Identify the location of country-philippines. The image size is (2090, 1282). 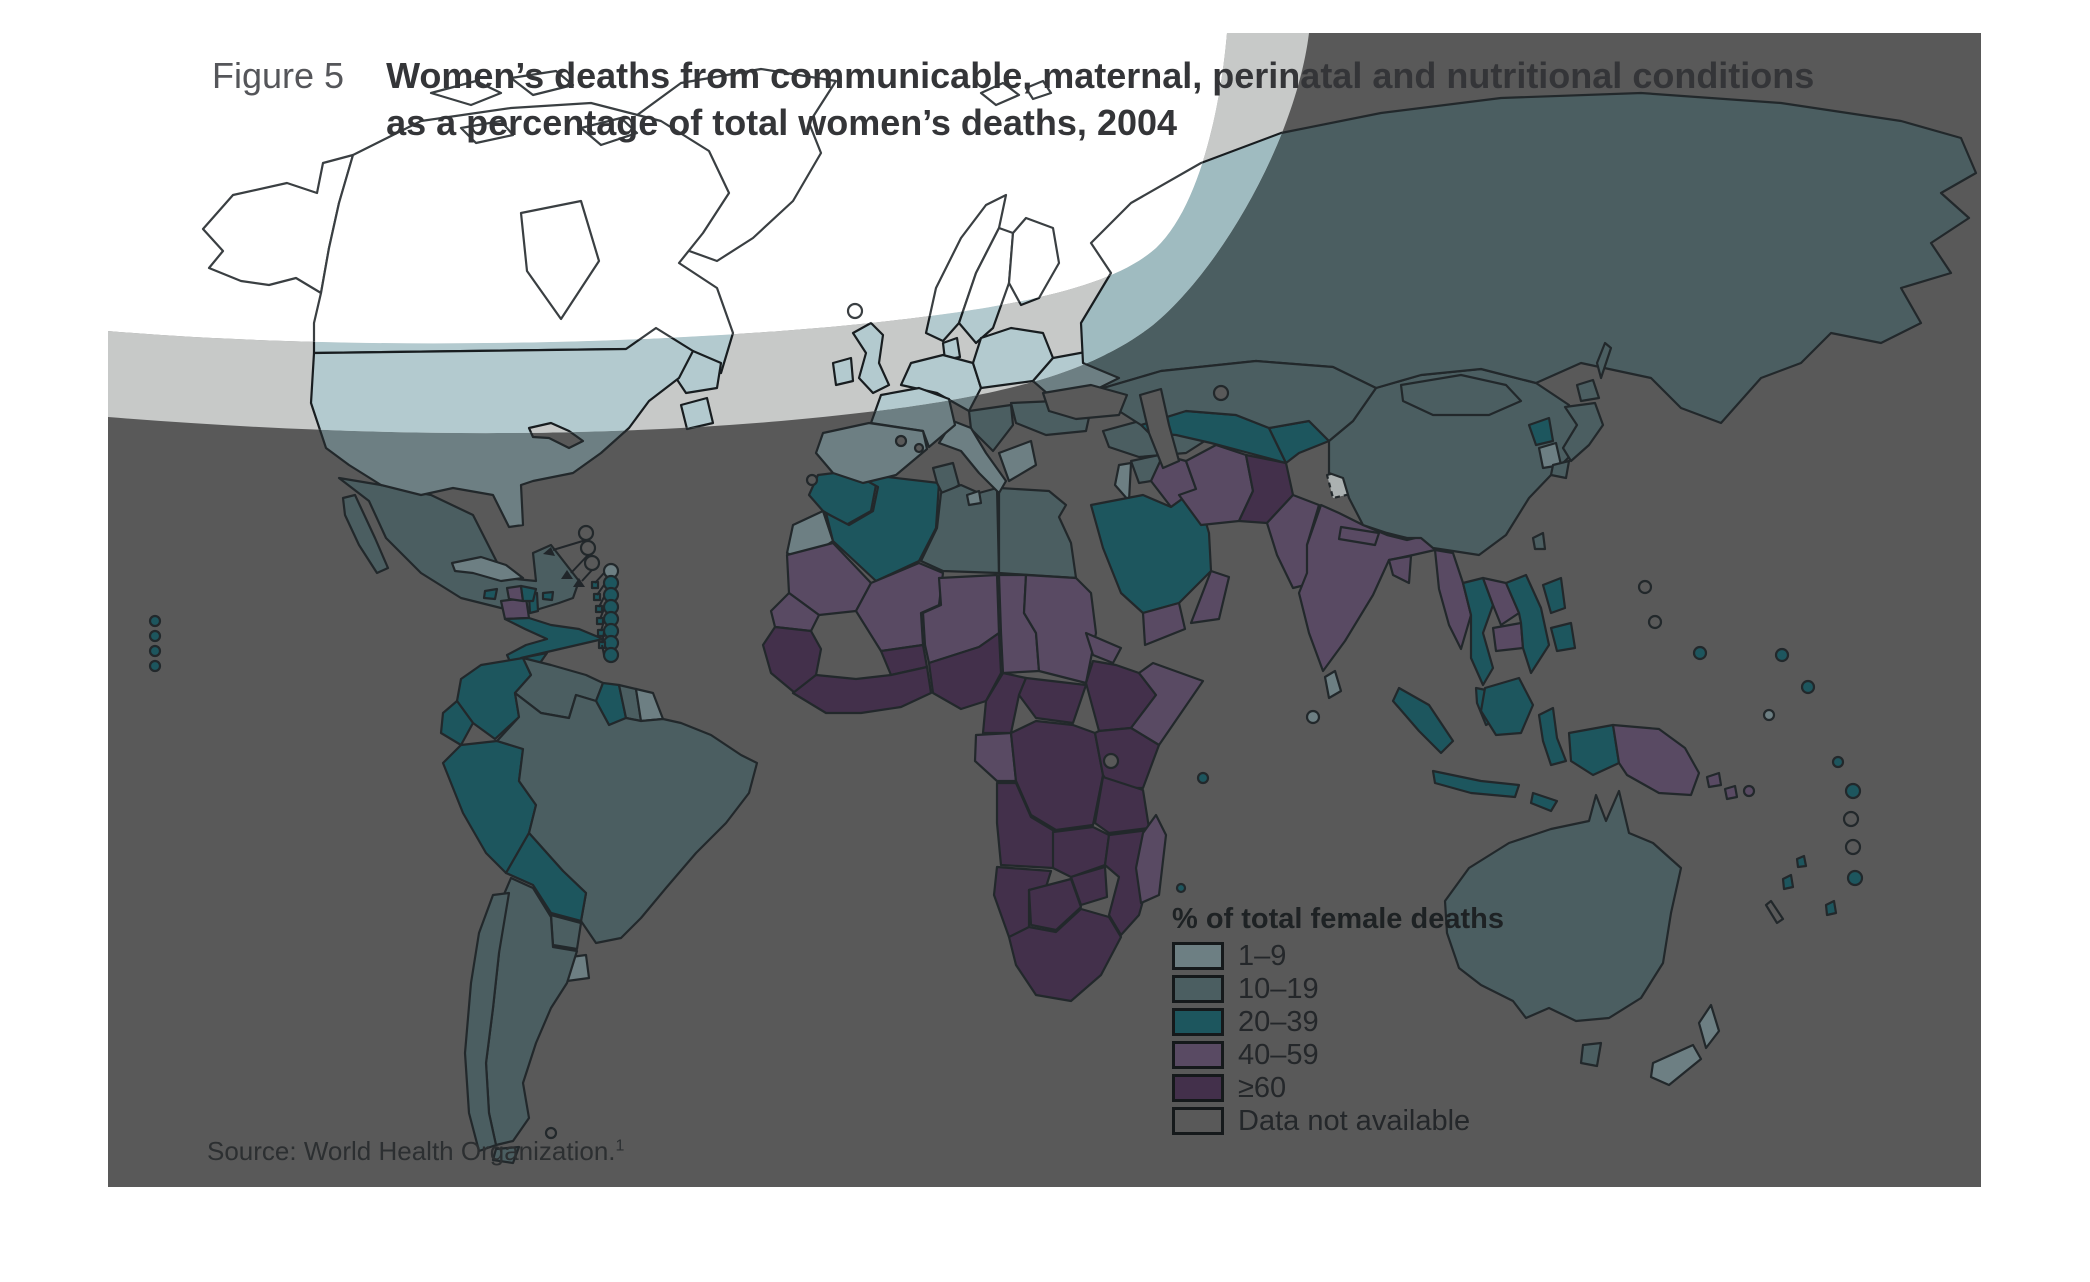
(1559, 614).